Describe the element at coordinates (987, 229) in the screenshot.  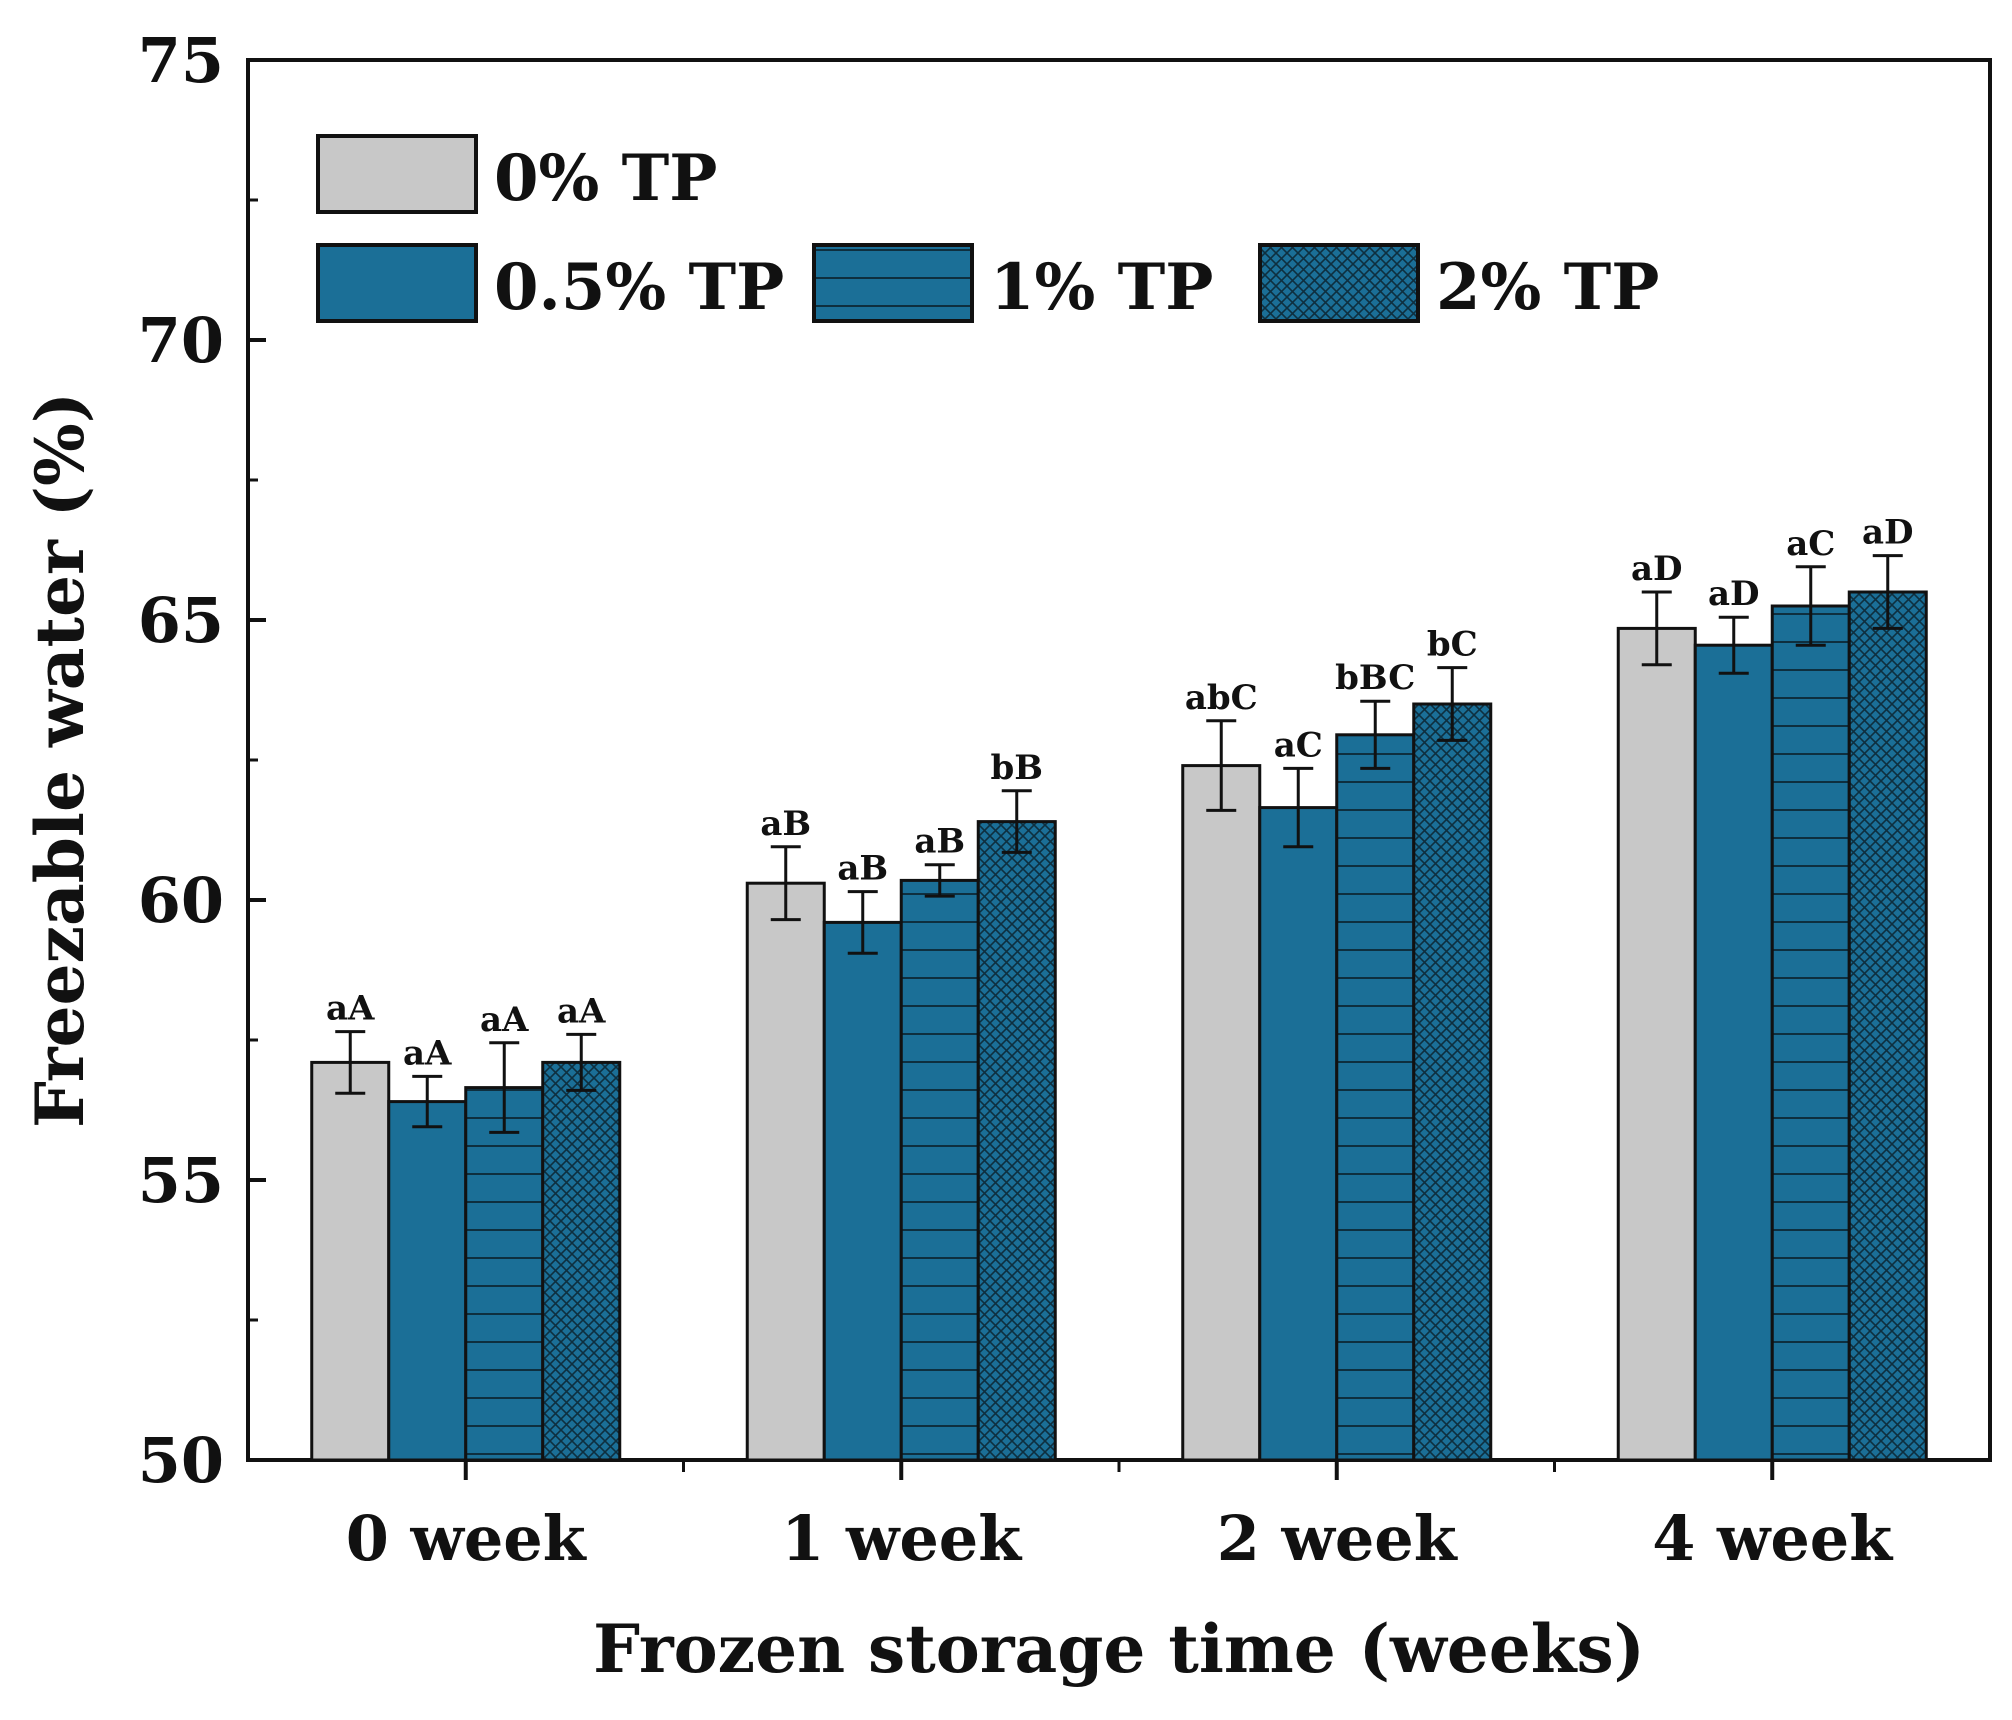
I see `legend: 0% TP 0.5% TP 1% TP 2% TP` at that location.